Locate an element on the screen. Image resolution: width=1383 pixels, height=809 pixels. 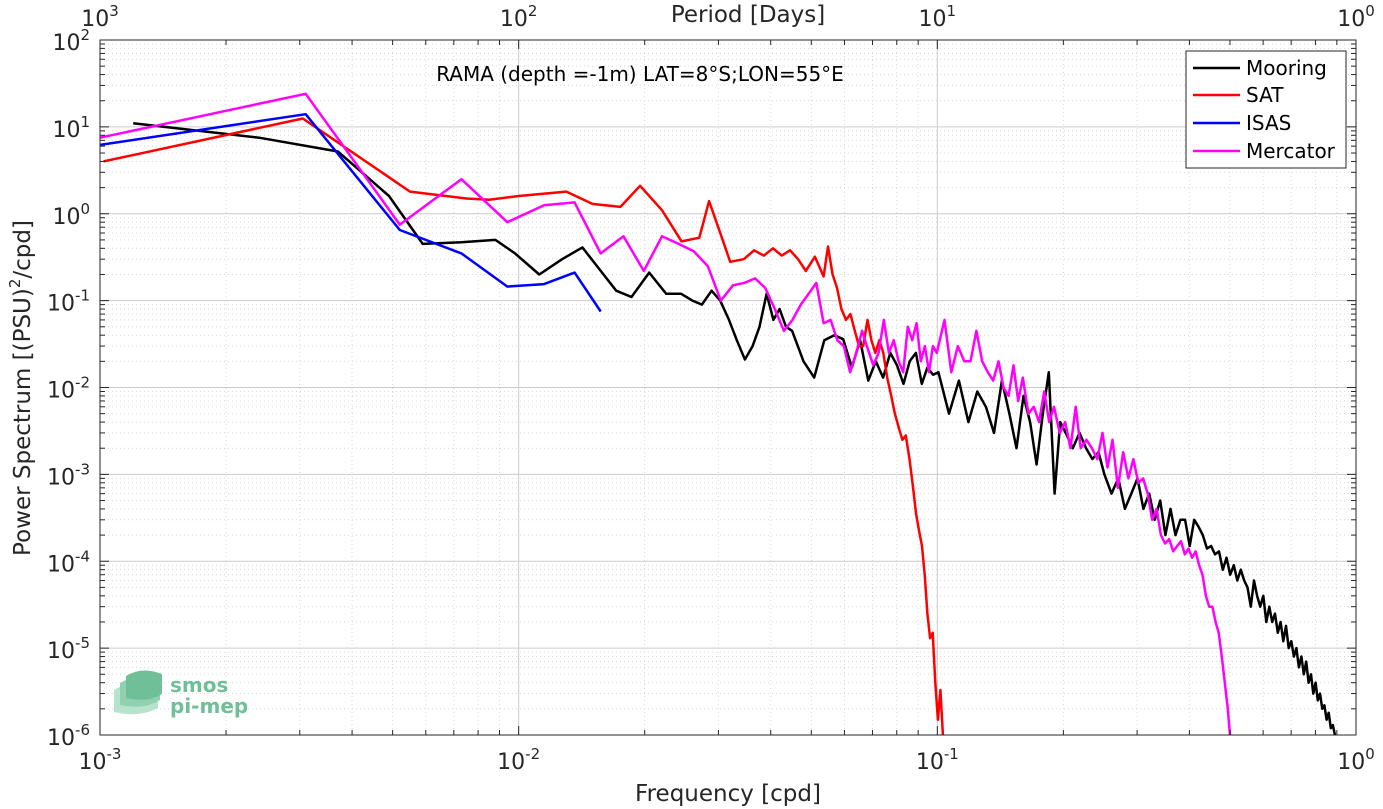
top-tick-label: 10⁰ is located at coordinates (1356, 17).